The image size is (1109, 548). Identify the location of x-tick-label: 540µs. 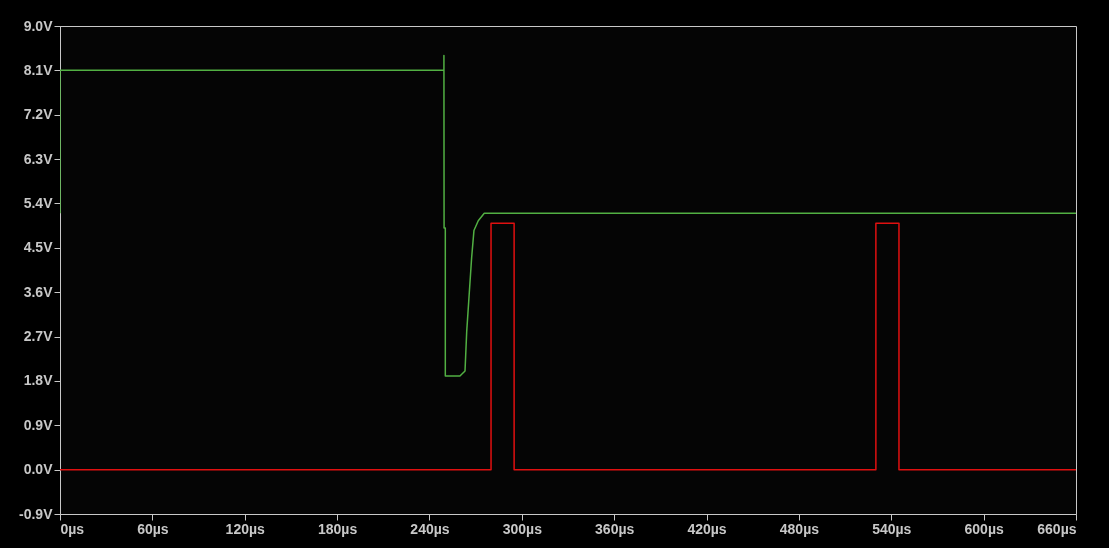
(892, 528).